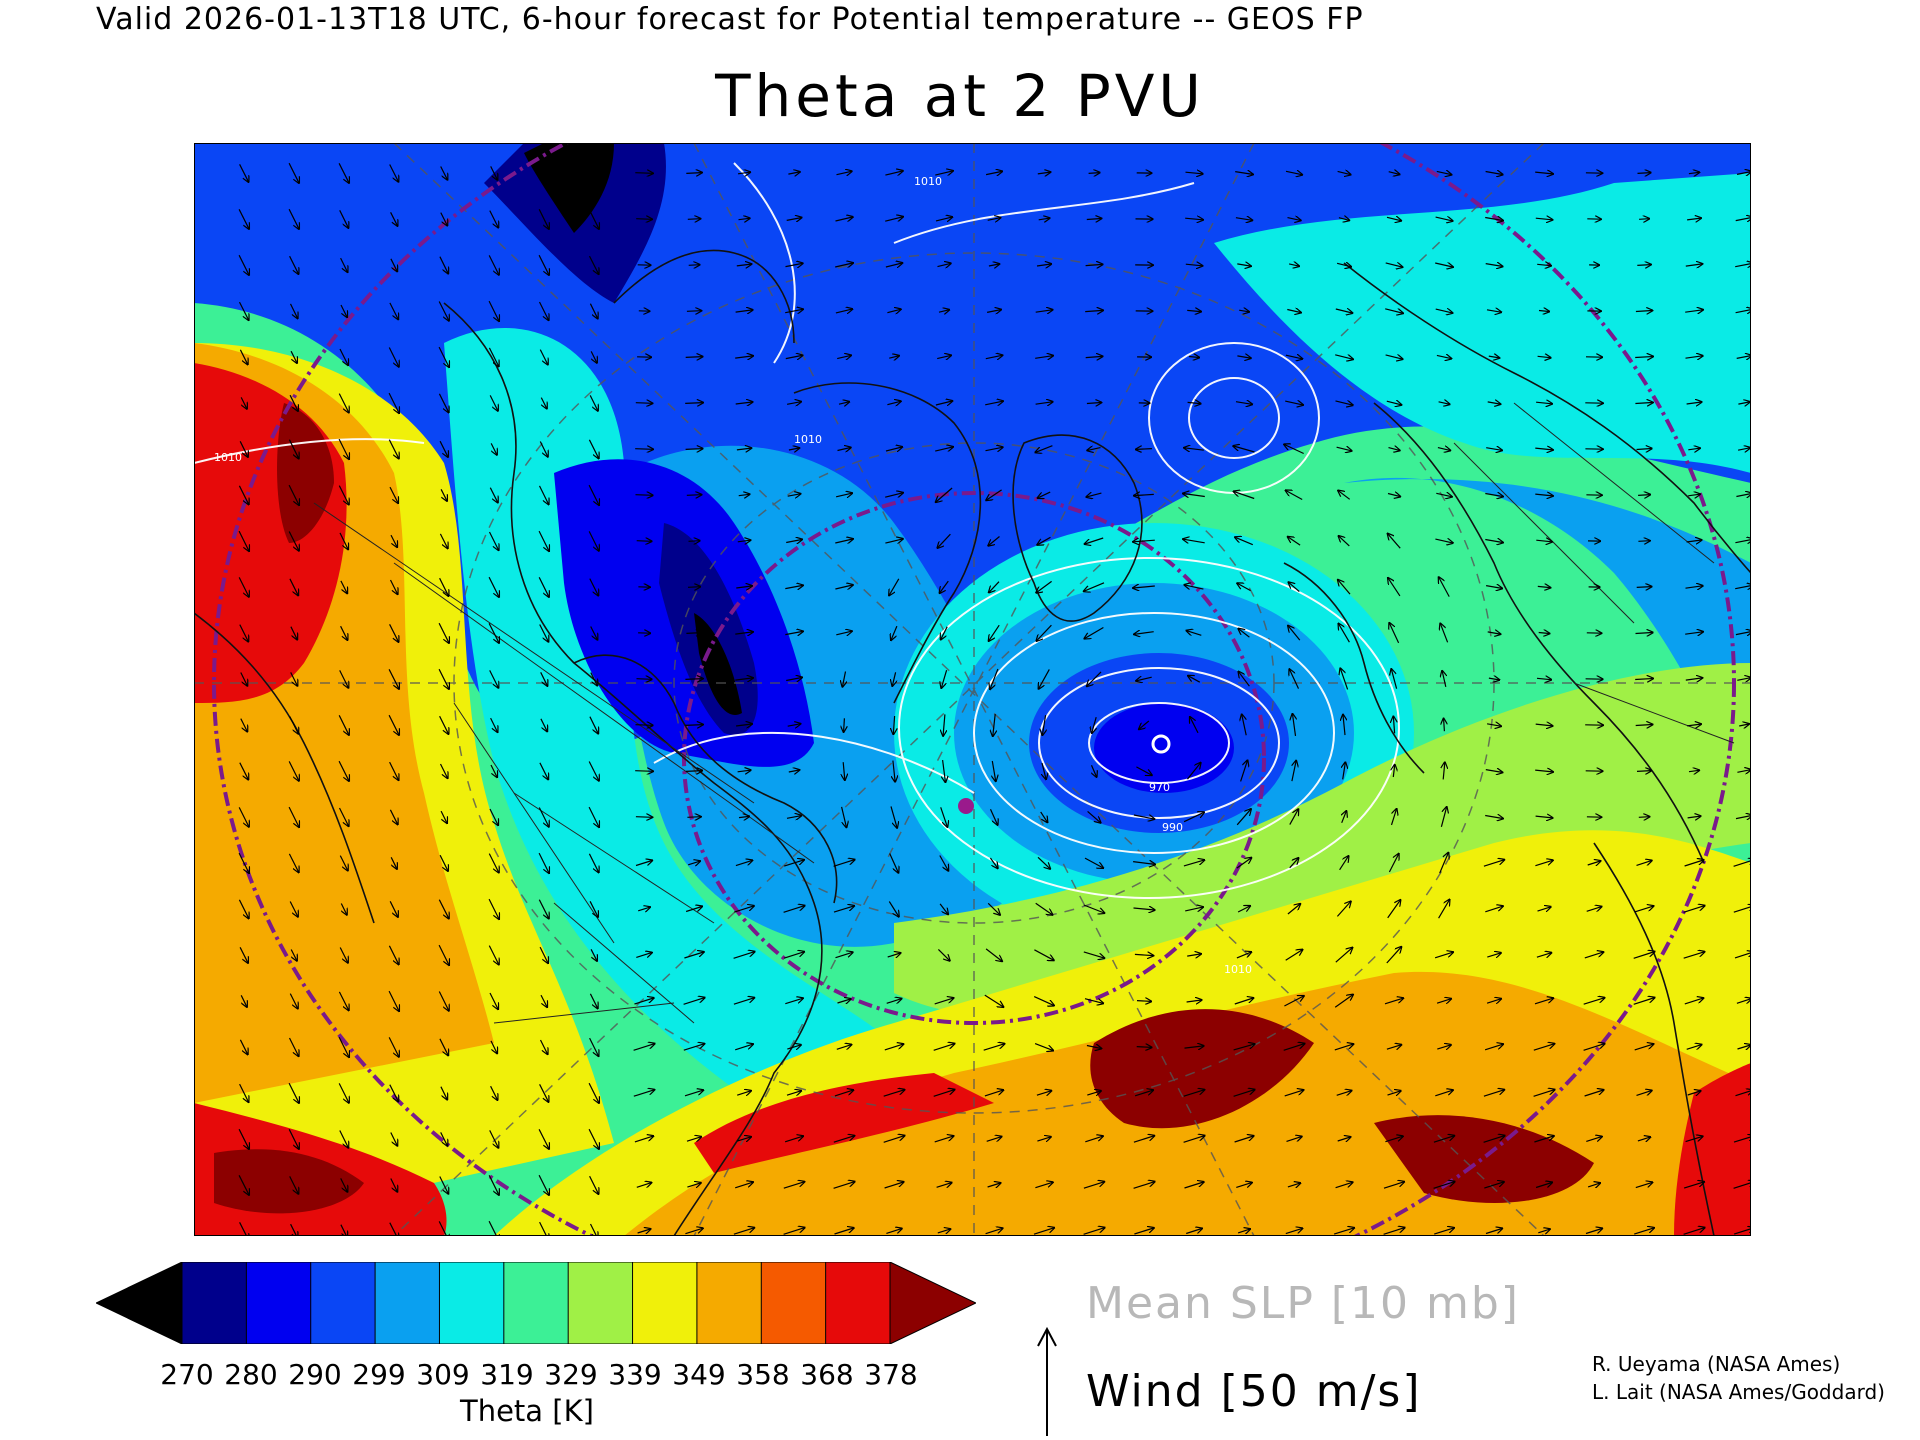 This screenshot has width=1920, height=1440. Describe the element at coordinates (928, 181) in the screenshot. I see `slp-label: 1010` at that location.